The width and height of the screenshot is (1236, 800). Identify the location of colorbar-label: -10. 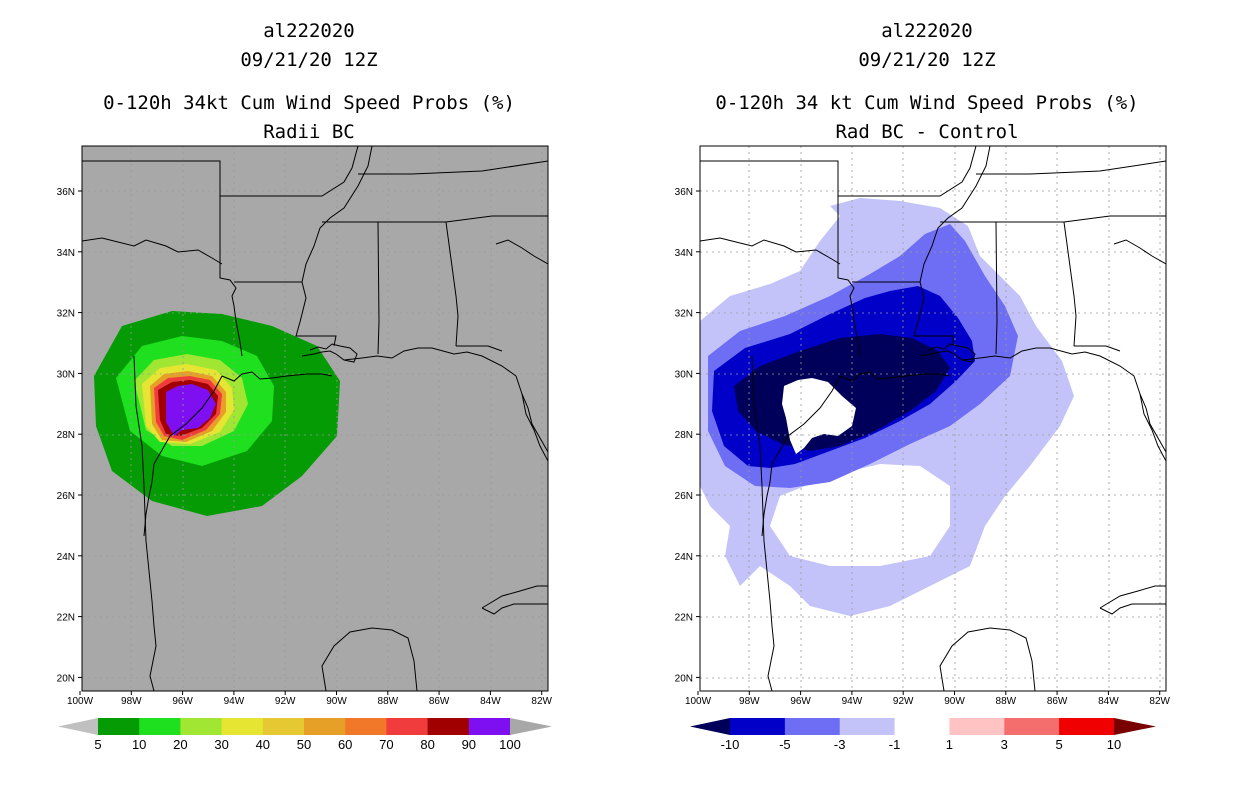
(730, 744).